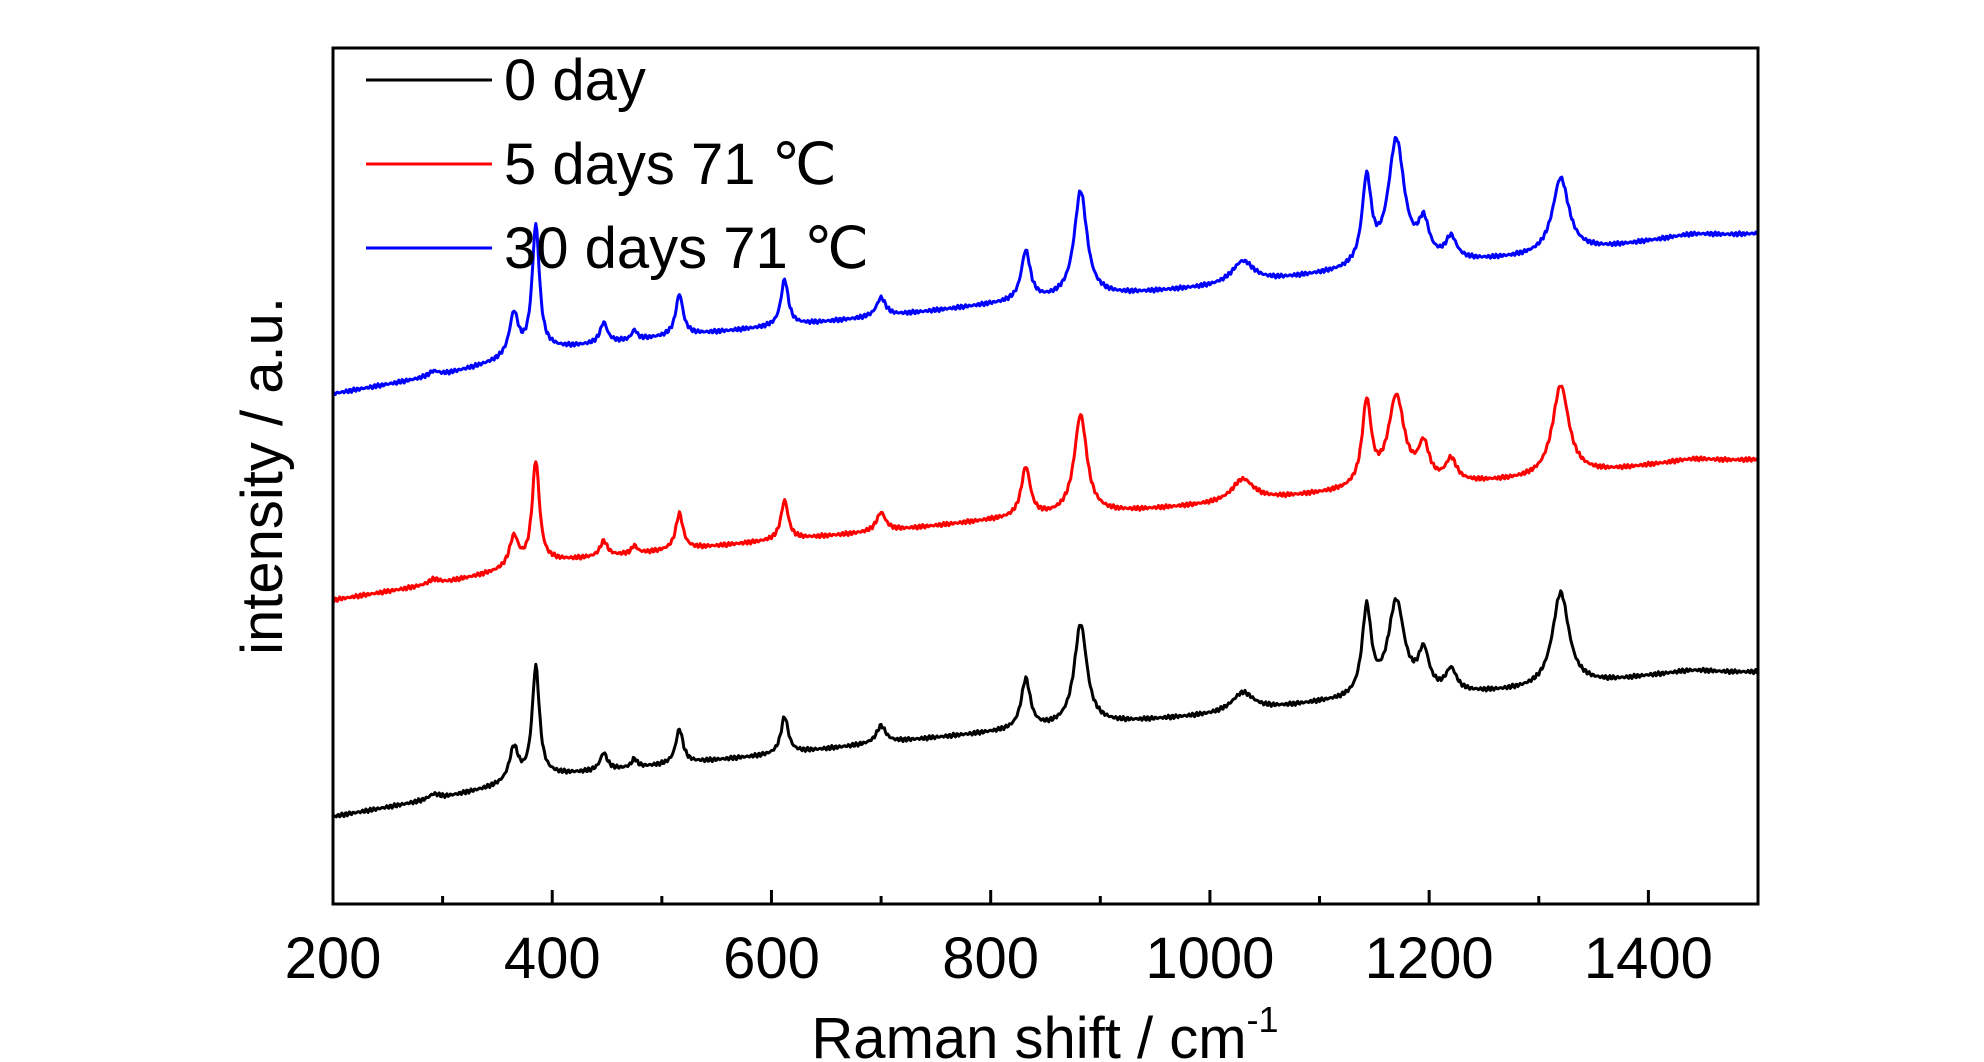 This screenshot has height=1062, width=1984. I want to click on x-tick-label: 400, so click(552, 958).